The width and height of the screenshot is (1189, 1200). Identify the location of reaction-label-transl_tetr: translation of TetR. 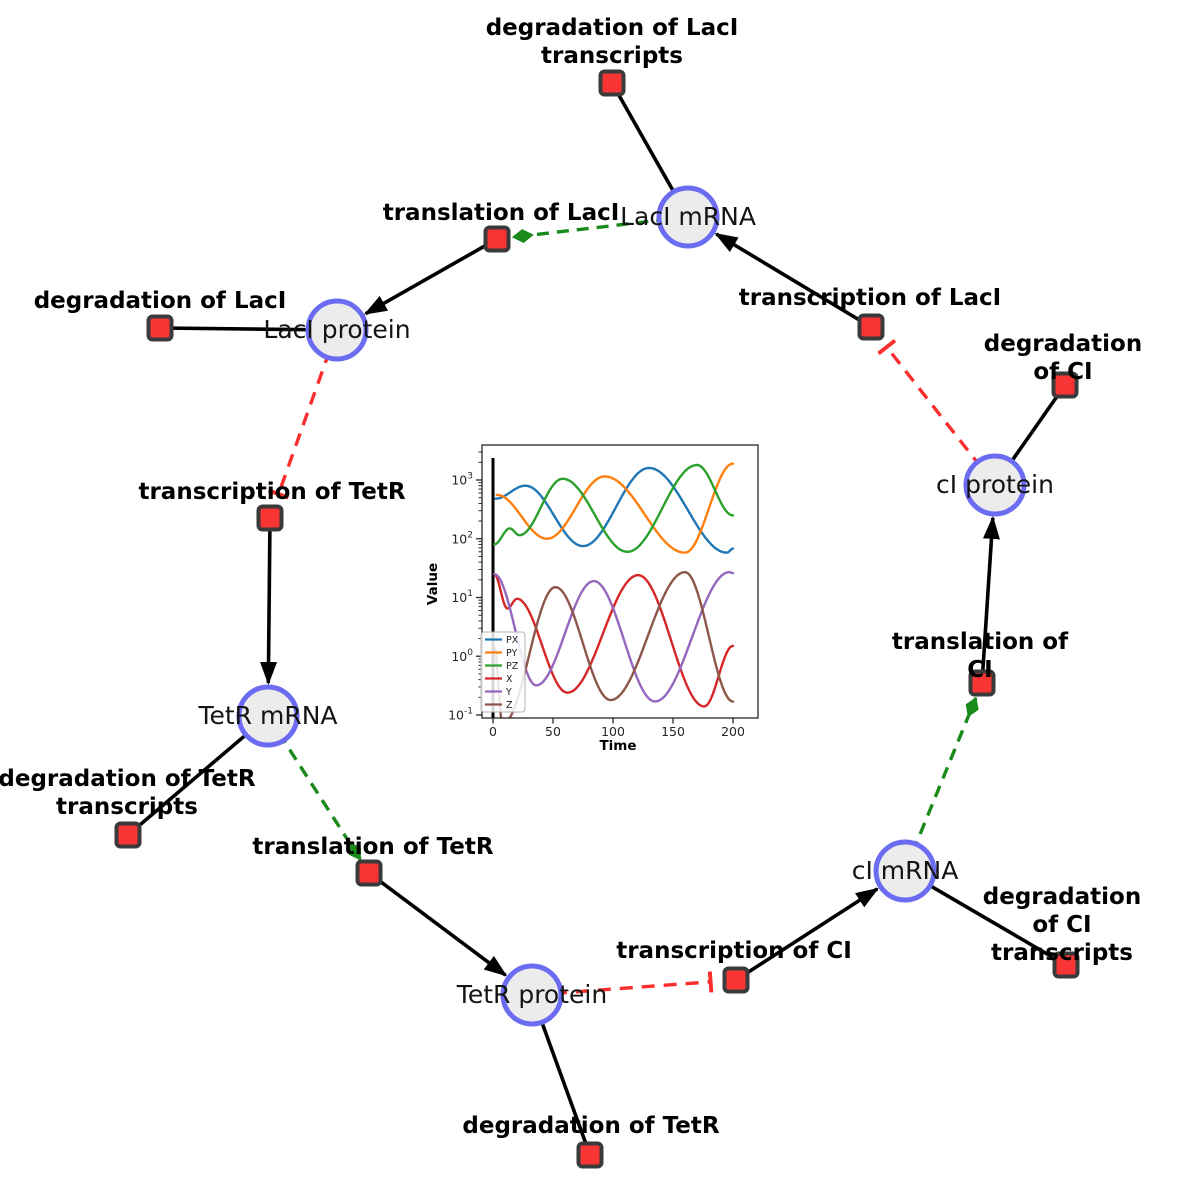
(373, 847).